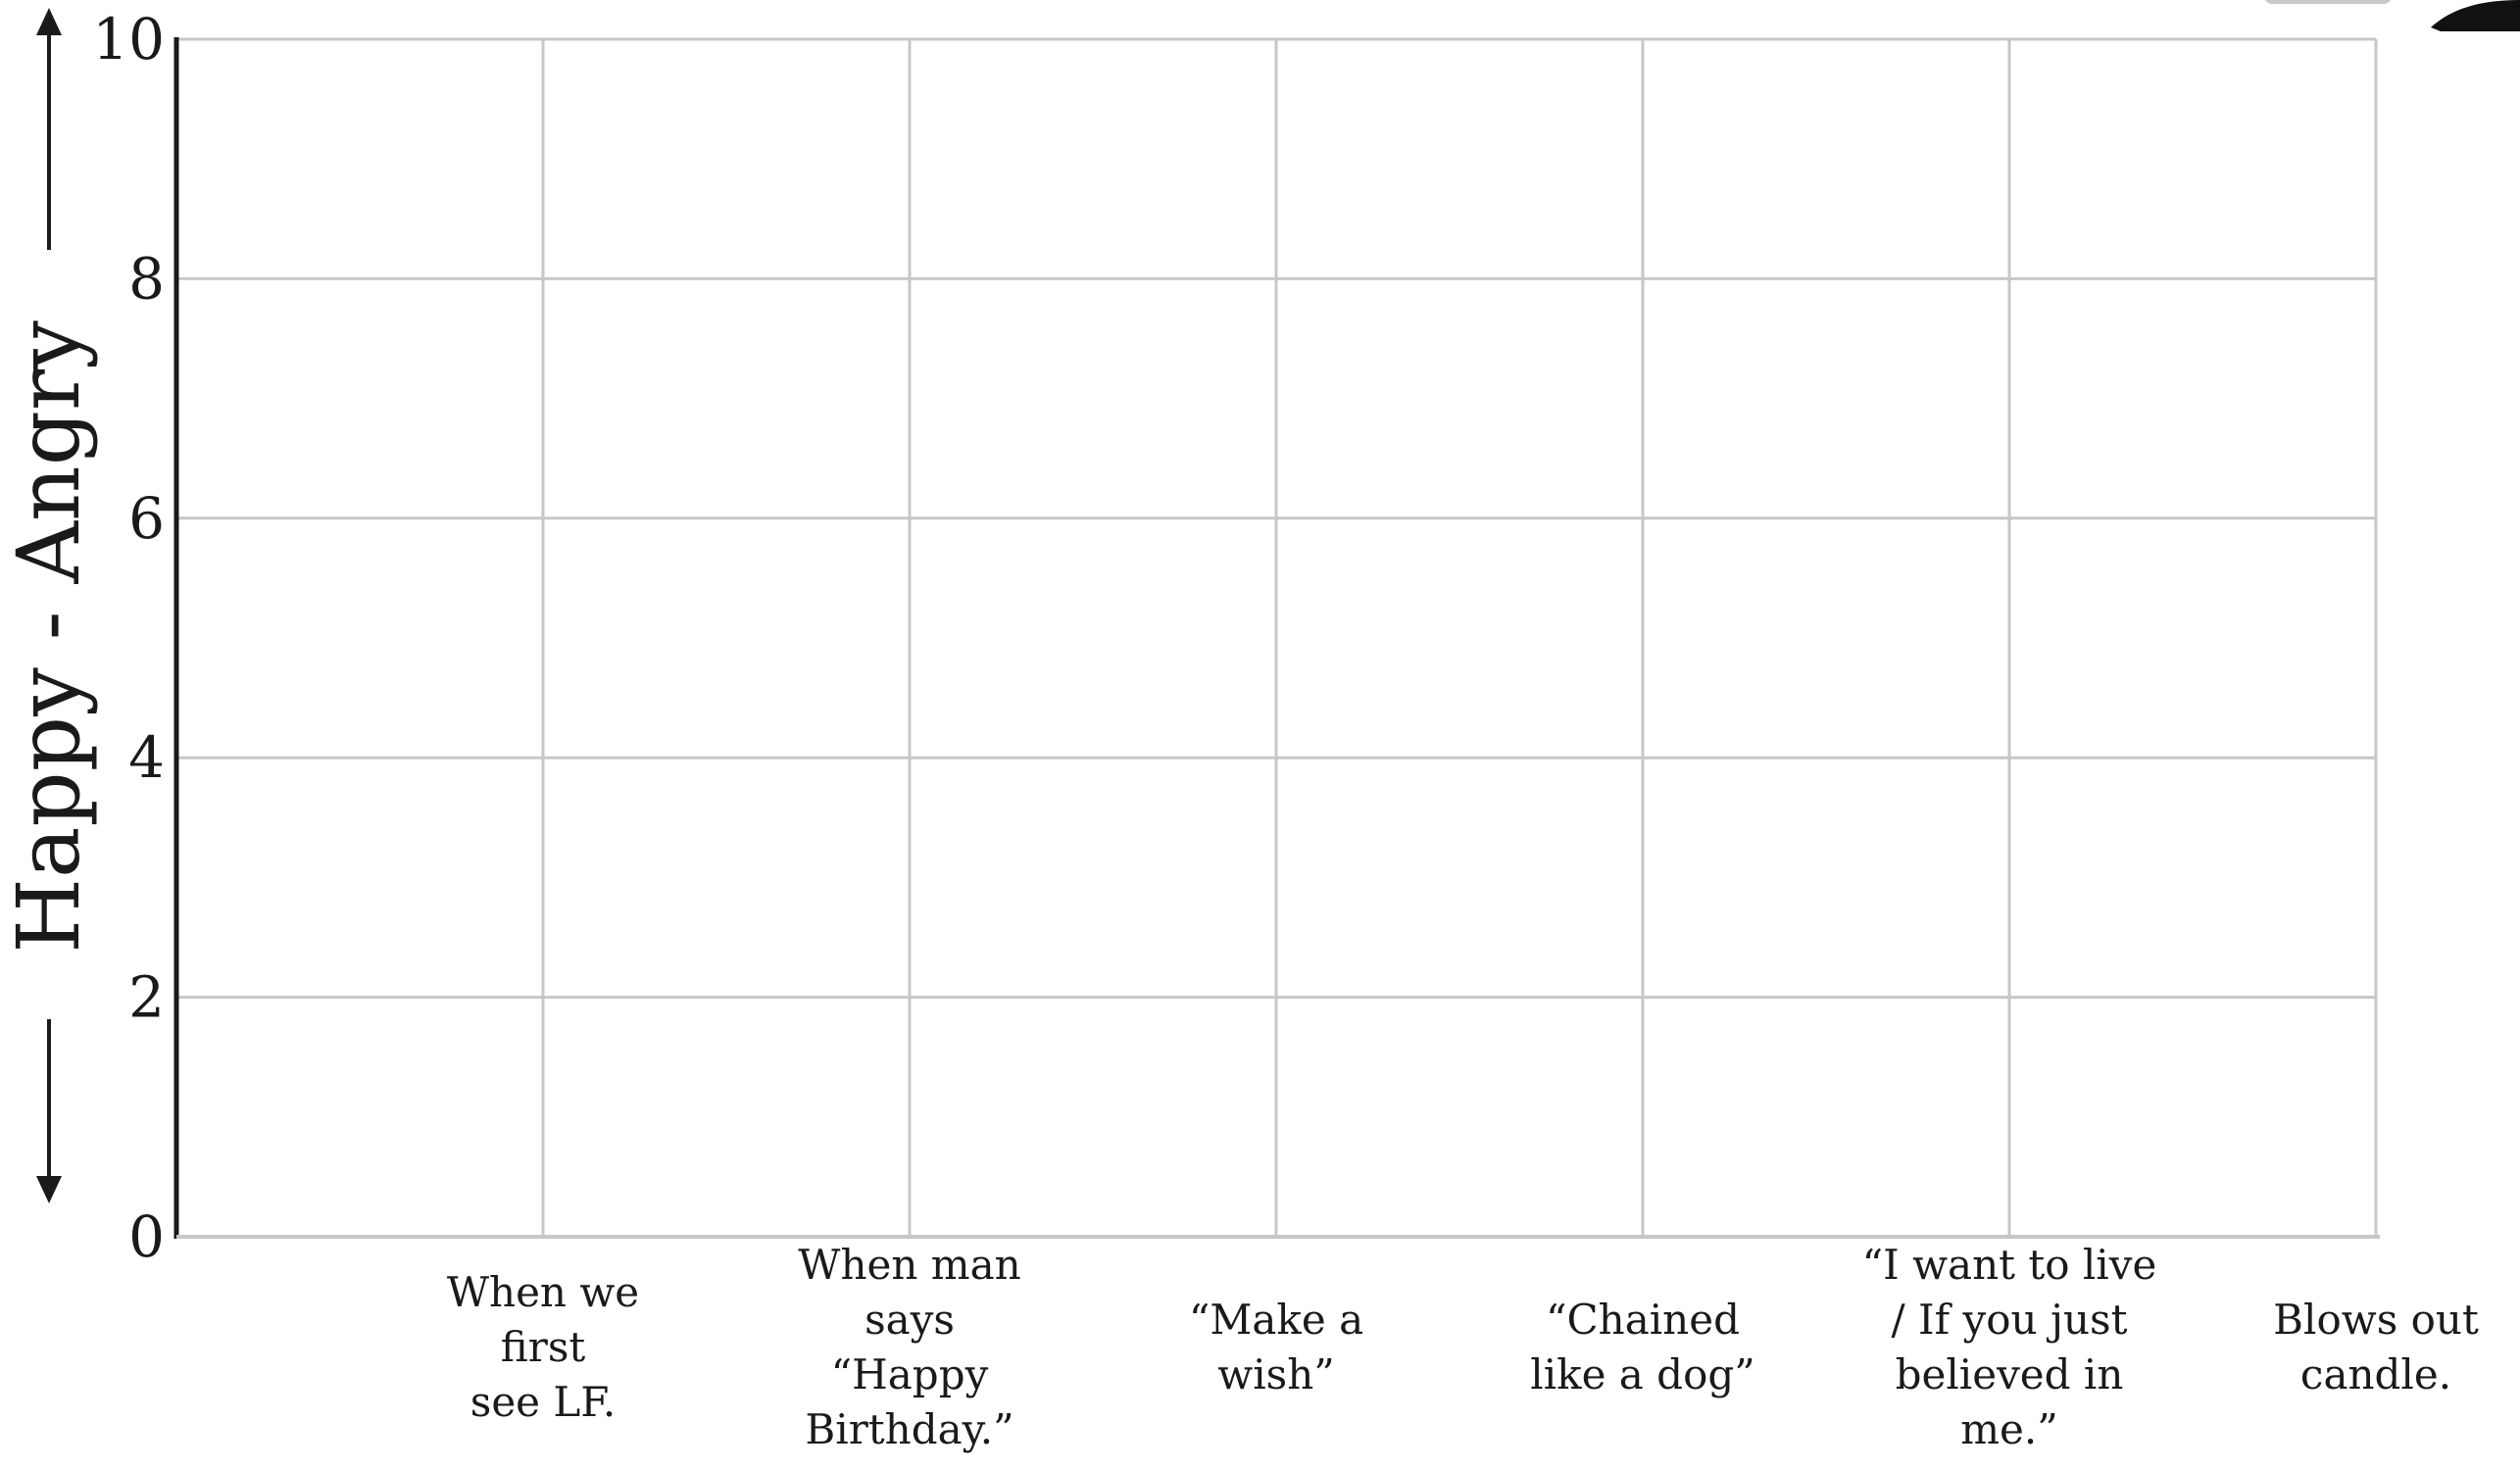 This screenshot has width=2520, height=1470. What do you see at coordinates (543, 1292) in the screenshot?
I see `x-category-label-line: When we` at bounding box center [543, 1292].